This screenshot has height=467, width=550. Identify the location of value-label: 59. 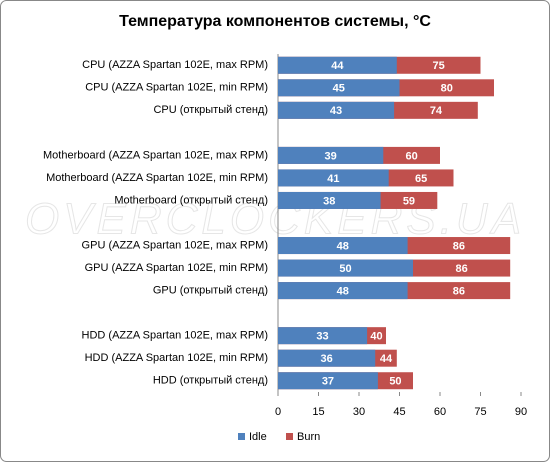
(409, 201).